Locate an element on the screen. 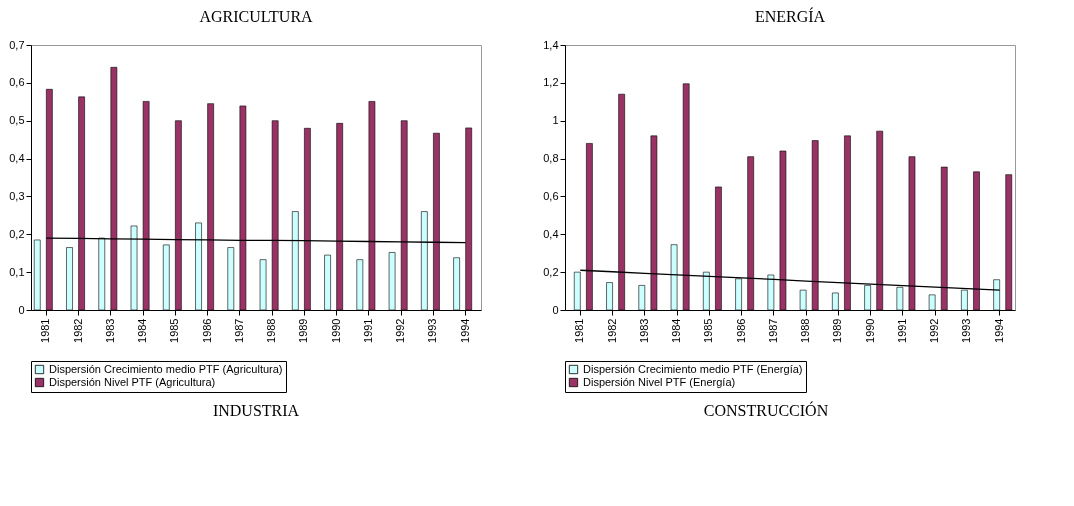 Image resolution: width=1074 pixels, height=506 pixels. y-tick-label: 0,8 is located at coordinates (551, 158).